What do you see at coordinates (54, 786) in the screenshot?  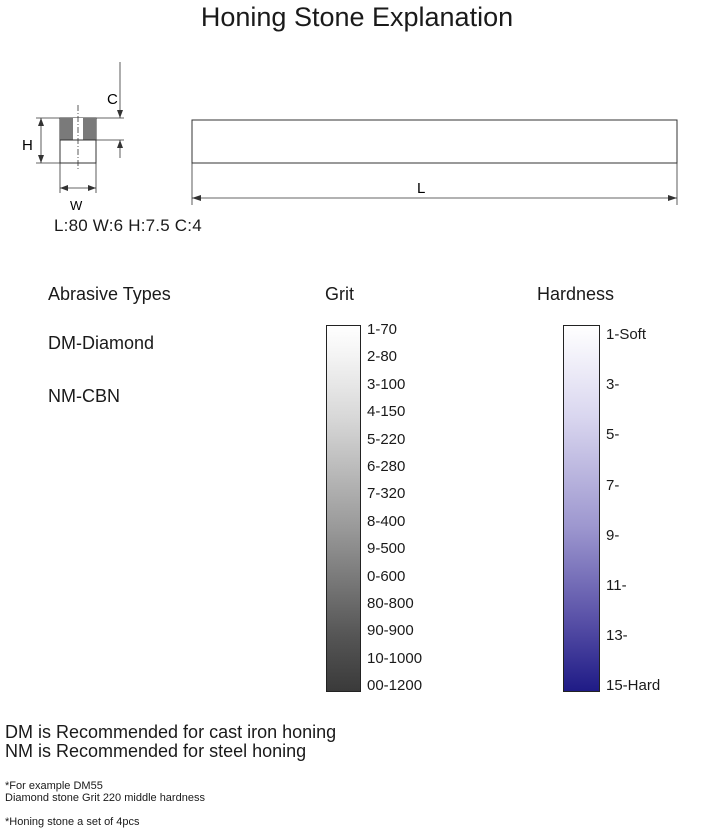 I see `note-example-1: *For example DM55` at bounding box center [54, 786].